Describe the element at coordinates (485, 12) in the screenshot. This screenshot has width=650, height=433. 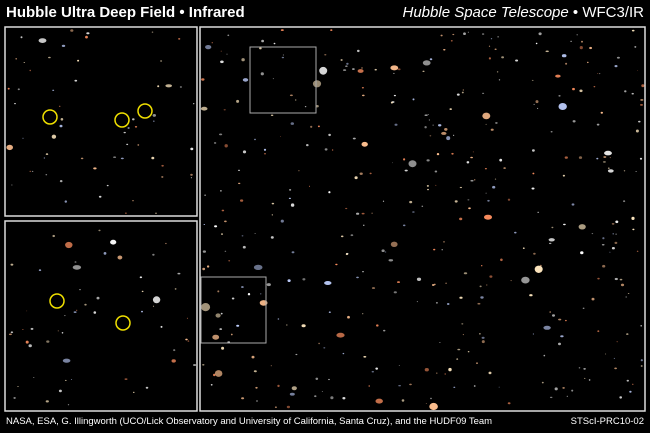
I see `telescope: Hubble Space Telescope` at that location.